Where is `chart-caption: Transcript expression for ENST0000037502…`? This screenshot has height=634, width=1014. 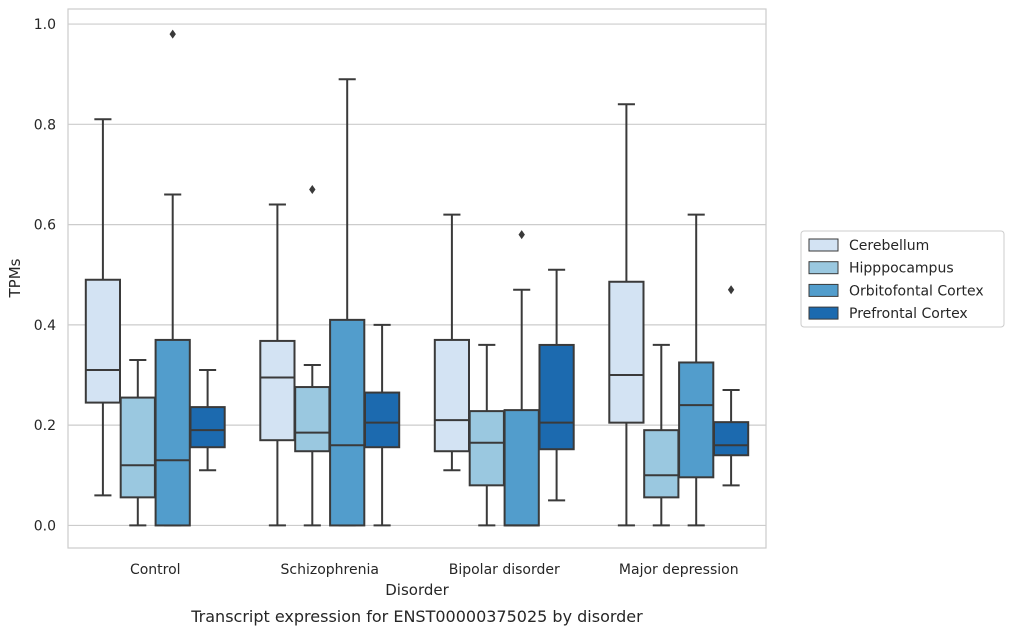 chart-caption: Transcript expression for ENST0000037502… is located at coordinates (416, 616).